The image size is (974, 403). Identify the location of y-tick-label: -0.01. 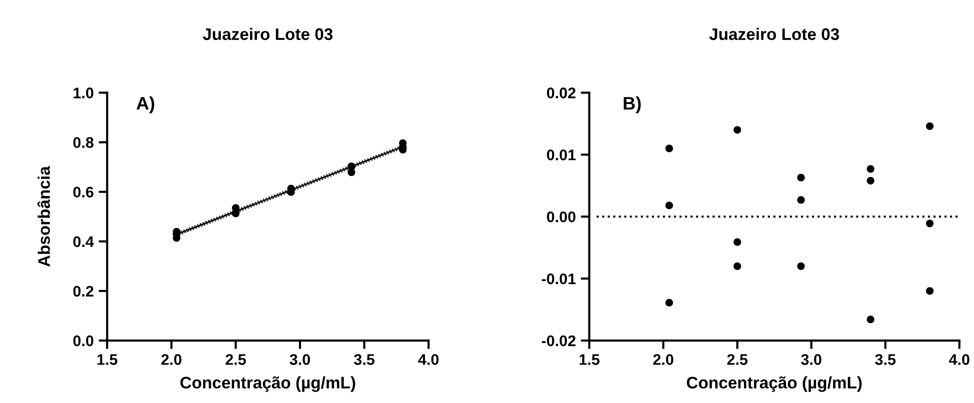
(559, 278).